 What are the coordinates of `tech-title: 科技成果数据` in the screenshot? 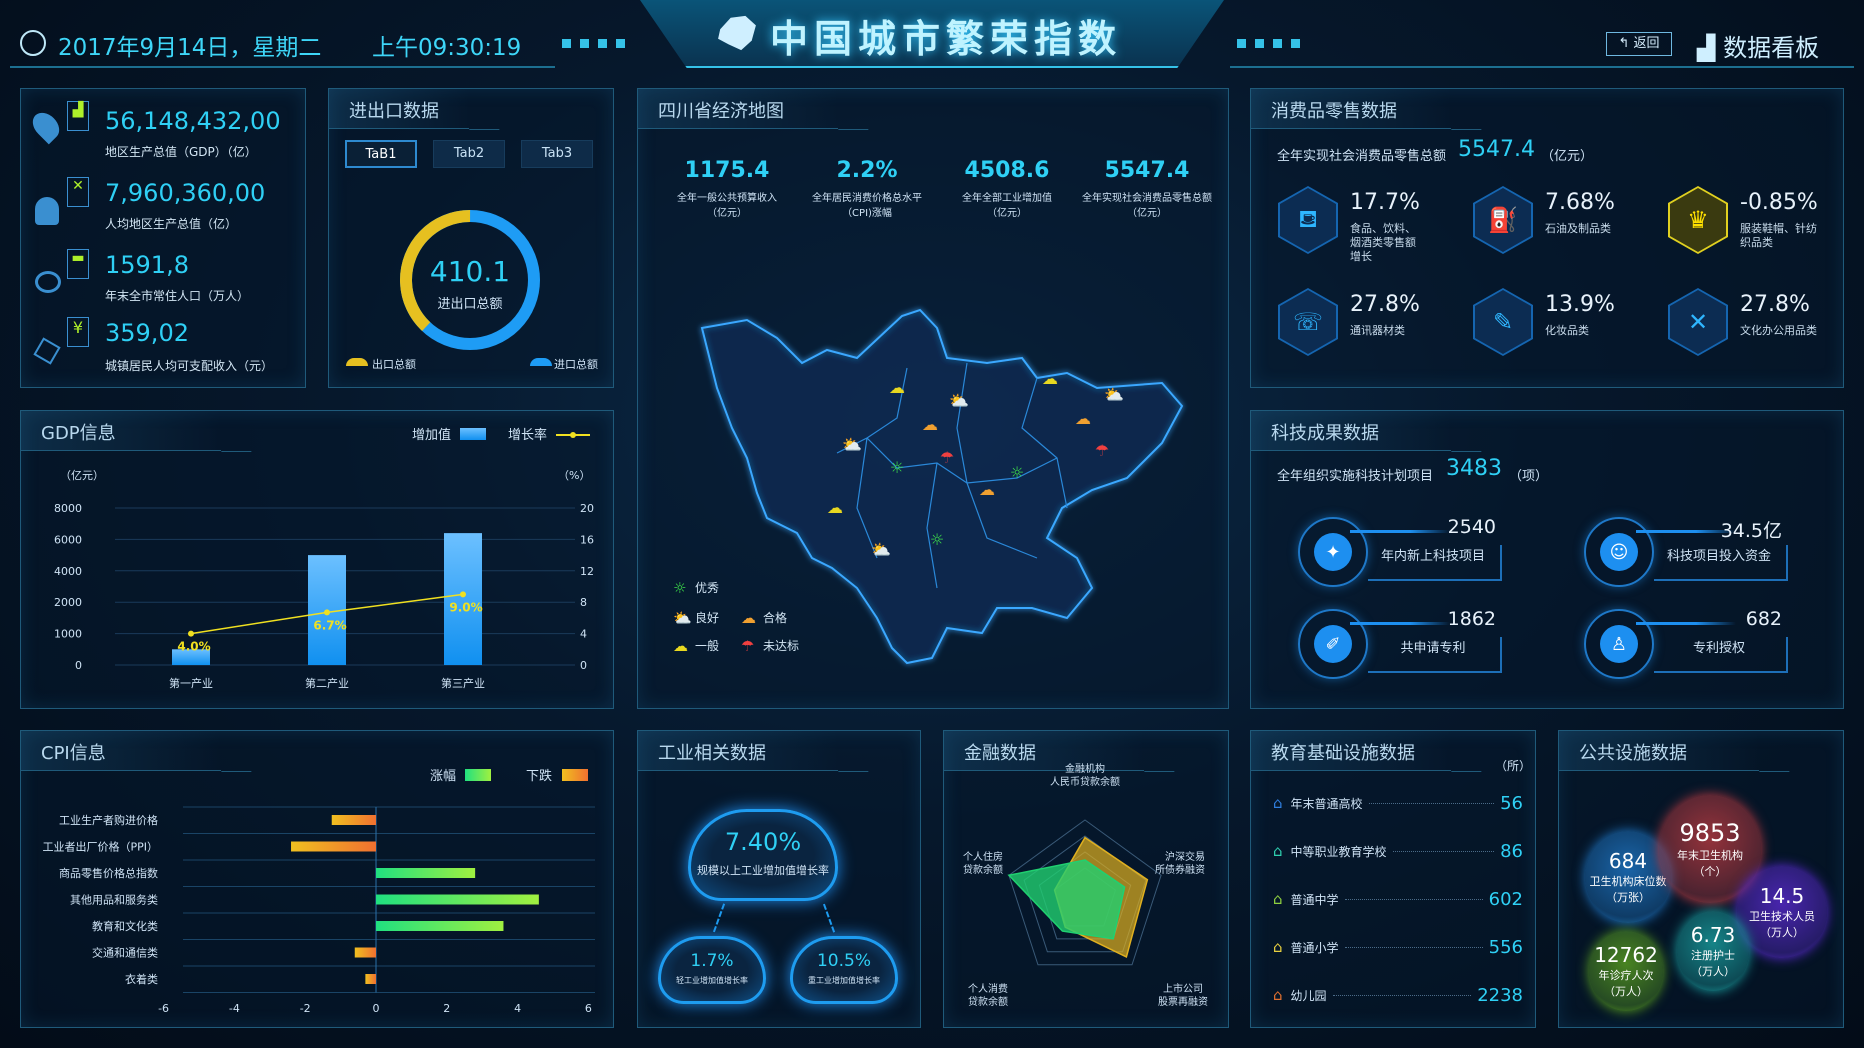 It's located at (1351, 431).